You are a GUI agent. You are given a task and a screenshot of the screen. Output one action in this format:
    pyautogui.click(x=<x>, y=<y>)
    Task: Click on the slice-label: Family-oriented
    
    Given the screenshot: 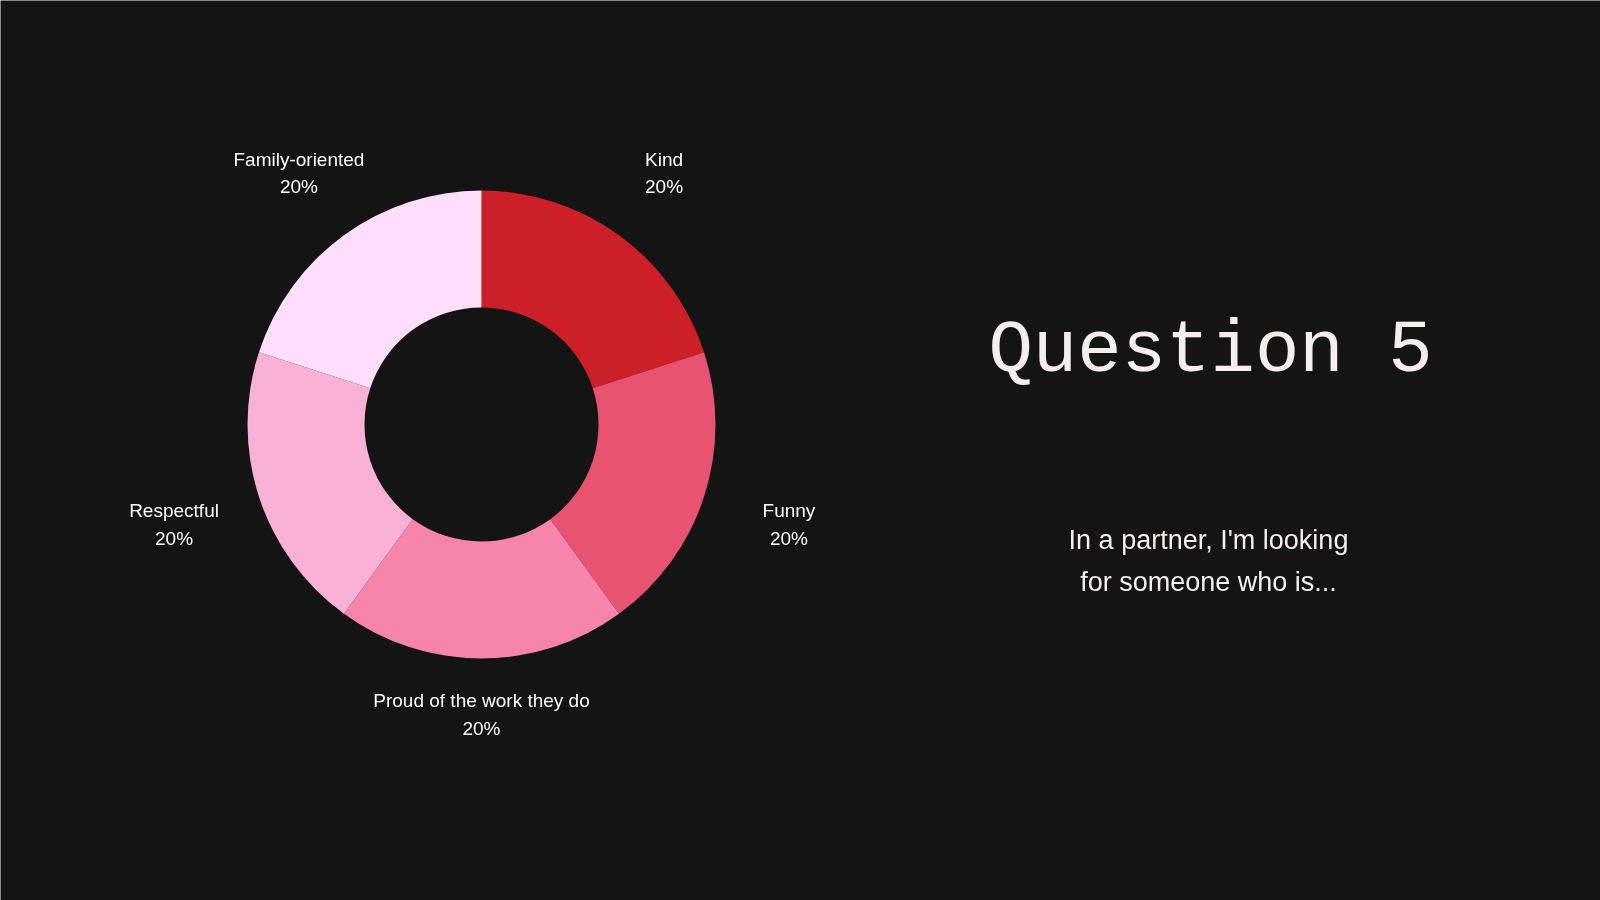 What is the action you would take?
    pyautogui.click(x=299, y=160)
    